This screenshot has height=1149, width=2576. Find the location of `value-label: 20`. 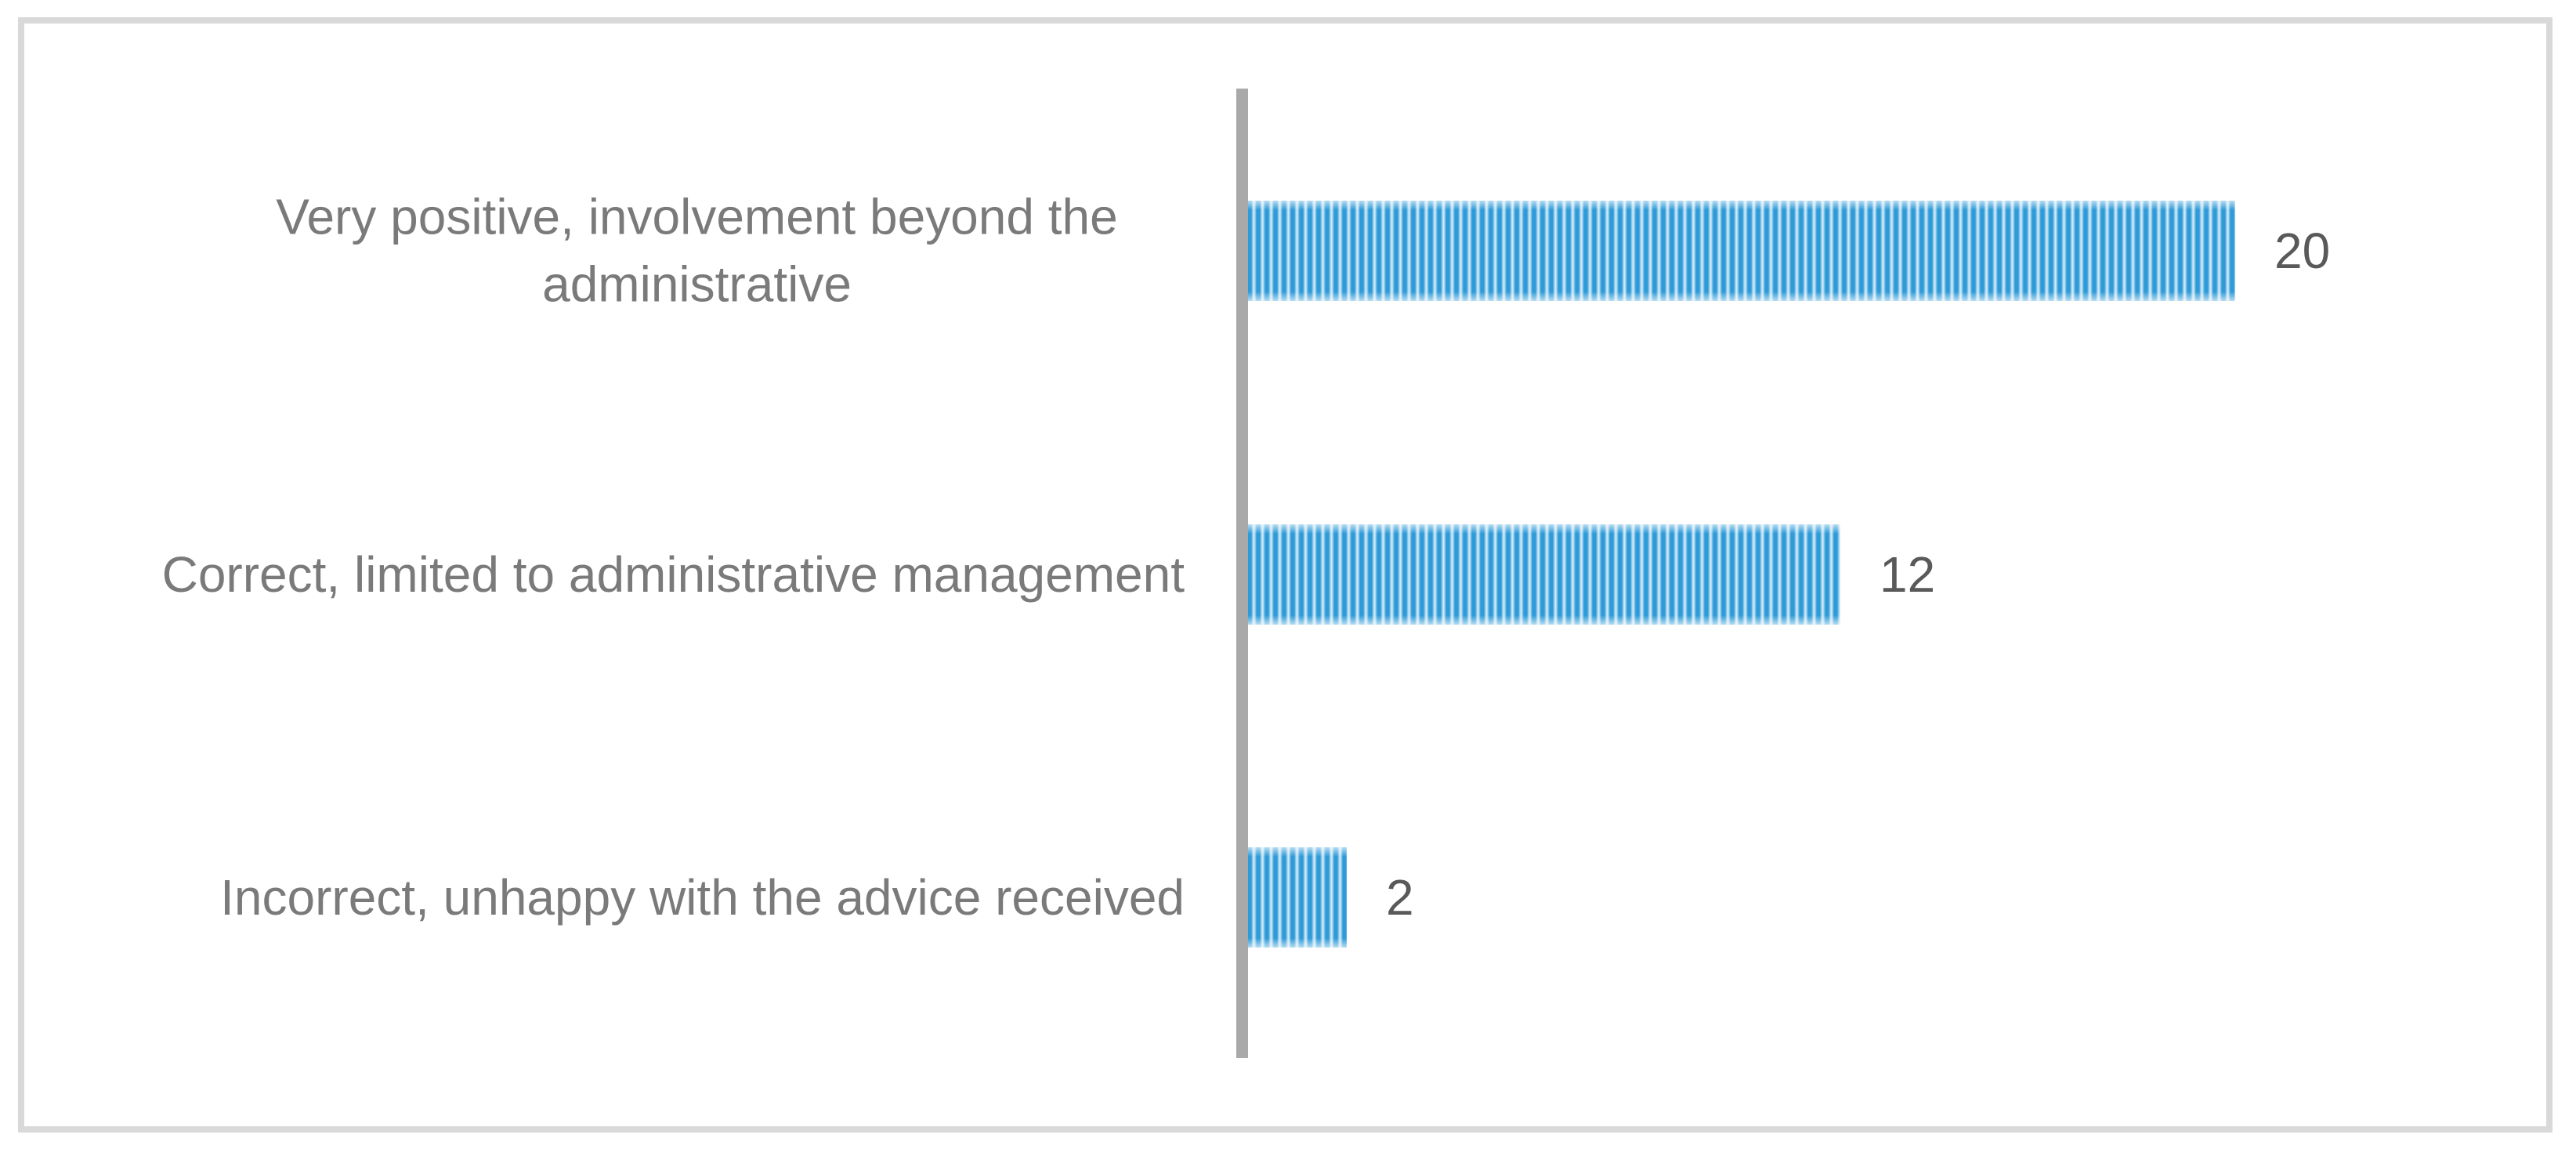

value-label: 20 is located at coordinates (2302, 251).